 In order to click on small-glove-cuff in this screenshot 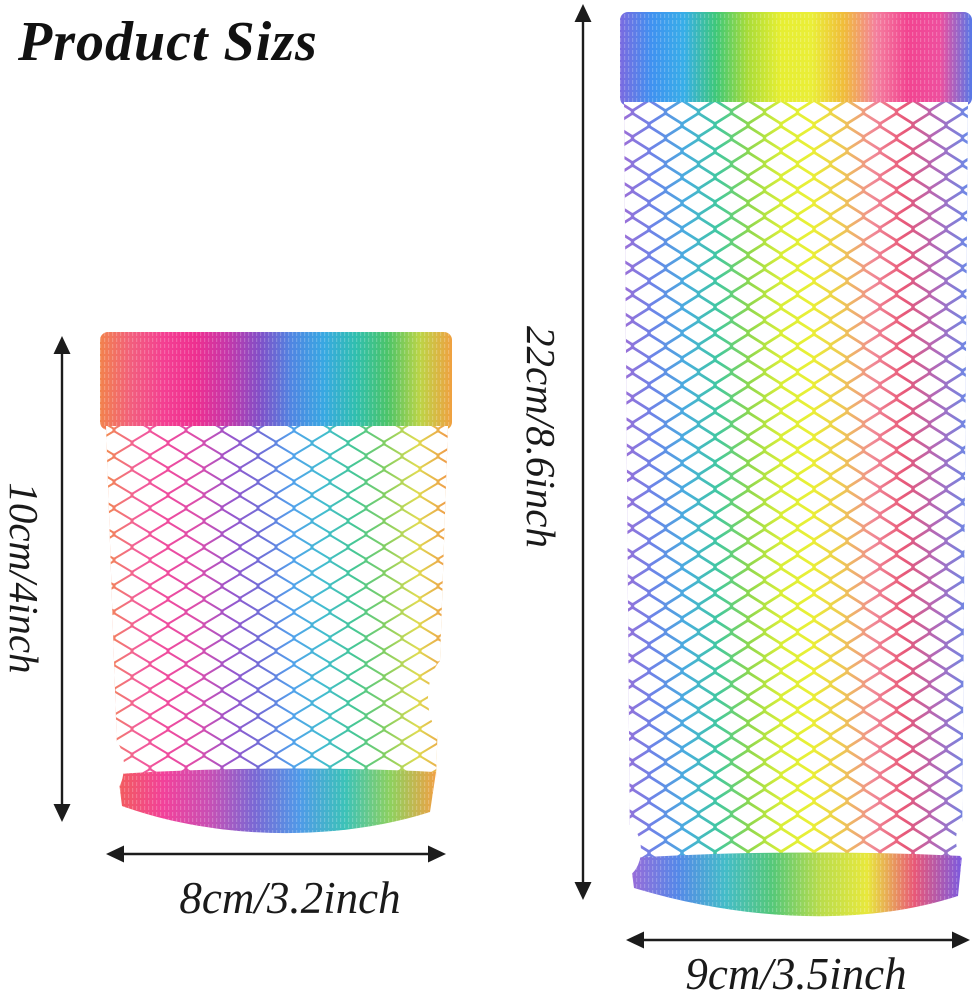, I will do `click(276, 381)`.